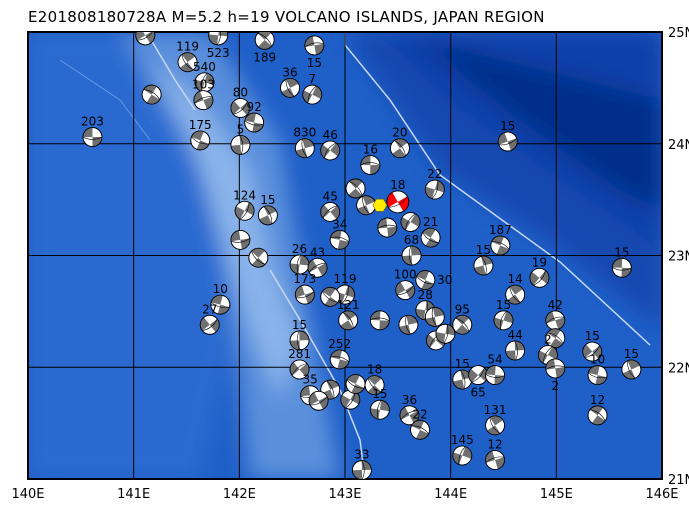 This screenshot has height=508, width=689. Describe the element at coordinates (450, 494) in the screenshot. I see `lon-tick-label: 144E` at that location.